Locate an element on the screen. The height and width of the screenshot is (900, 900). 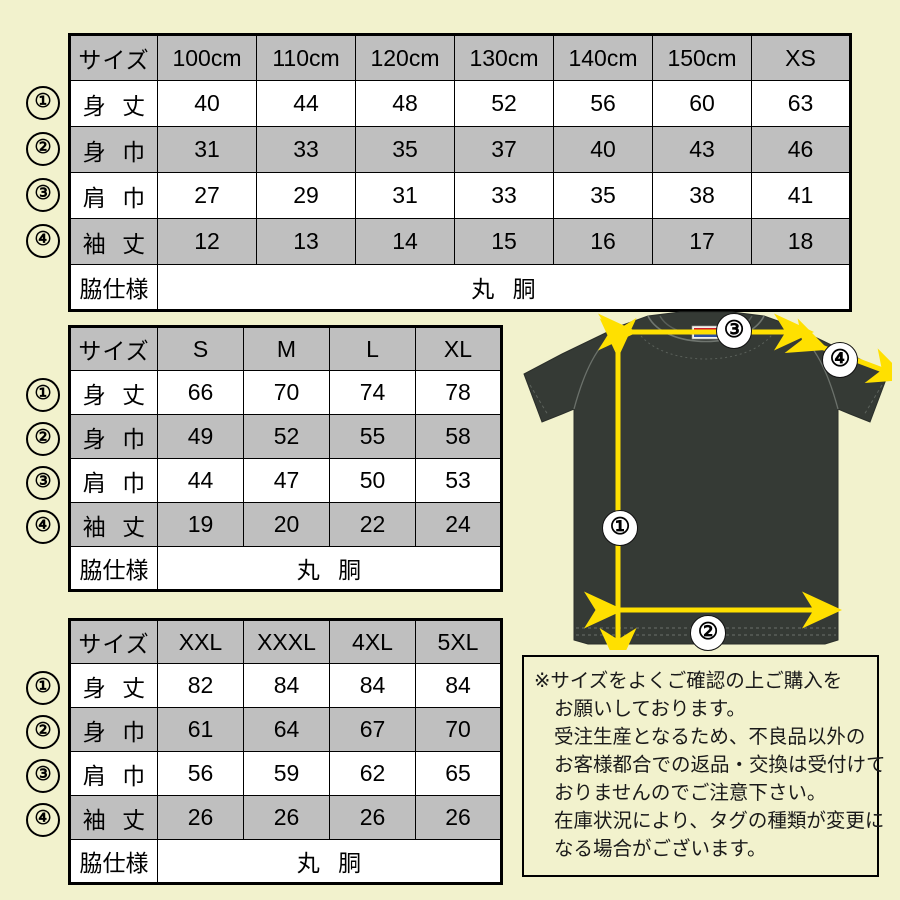
badge-body-width: ② is located at coordinates (708, 633).